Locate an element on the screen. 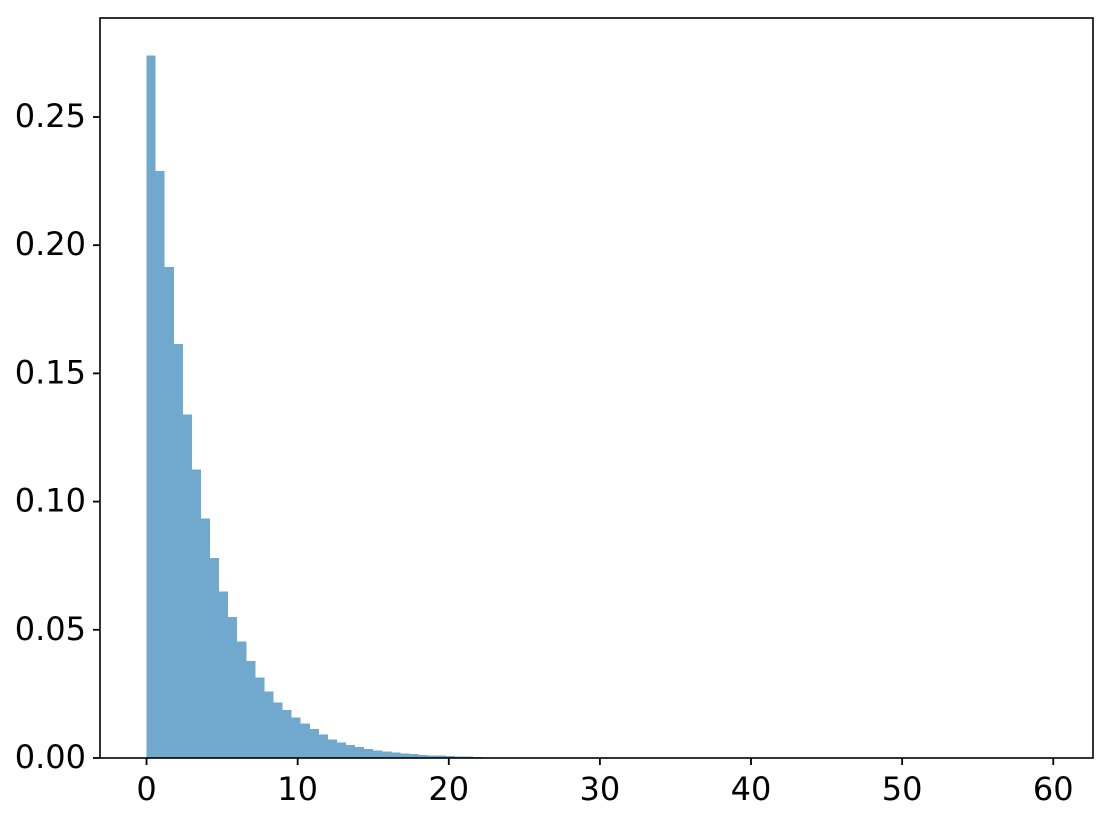 This screenshot has height=826, width=1113. x-tick-label: 30 is located at coordinates (600, 789).